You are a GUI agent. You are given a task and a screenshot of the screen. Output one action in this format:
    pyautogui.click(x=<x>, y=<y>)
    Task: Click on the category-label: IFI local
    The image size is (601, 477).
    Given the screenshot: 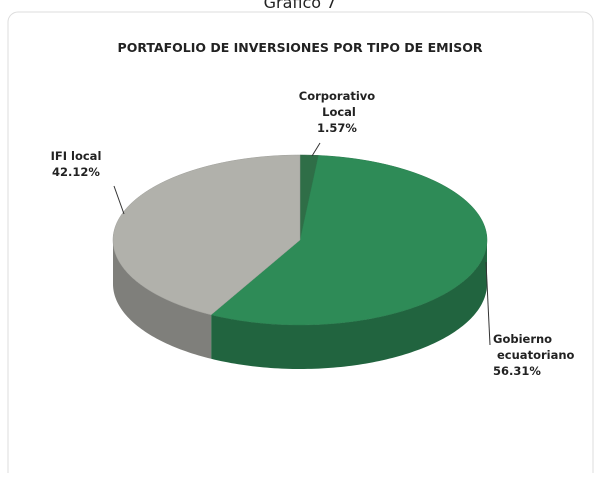 What is the action you would take?
    pyautogui.click(x=76, y=156)
    